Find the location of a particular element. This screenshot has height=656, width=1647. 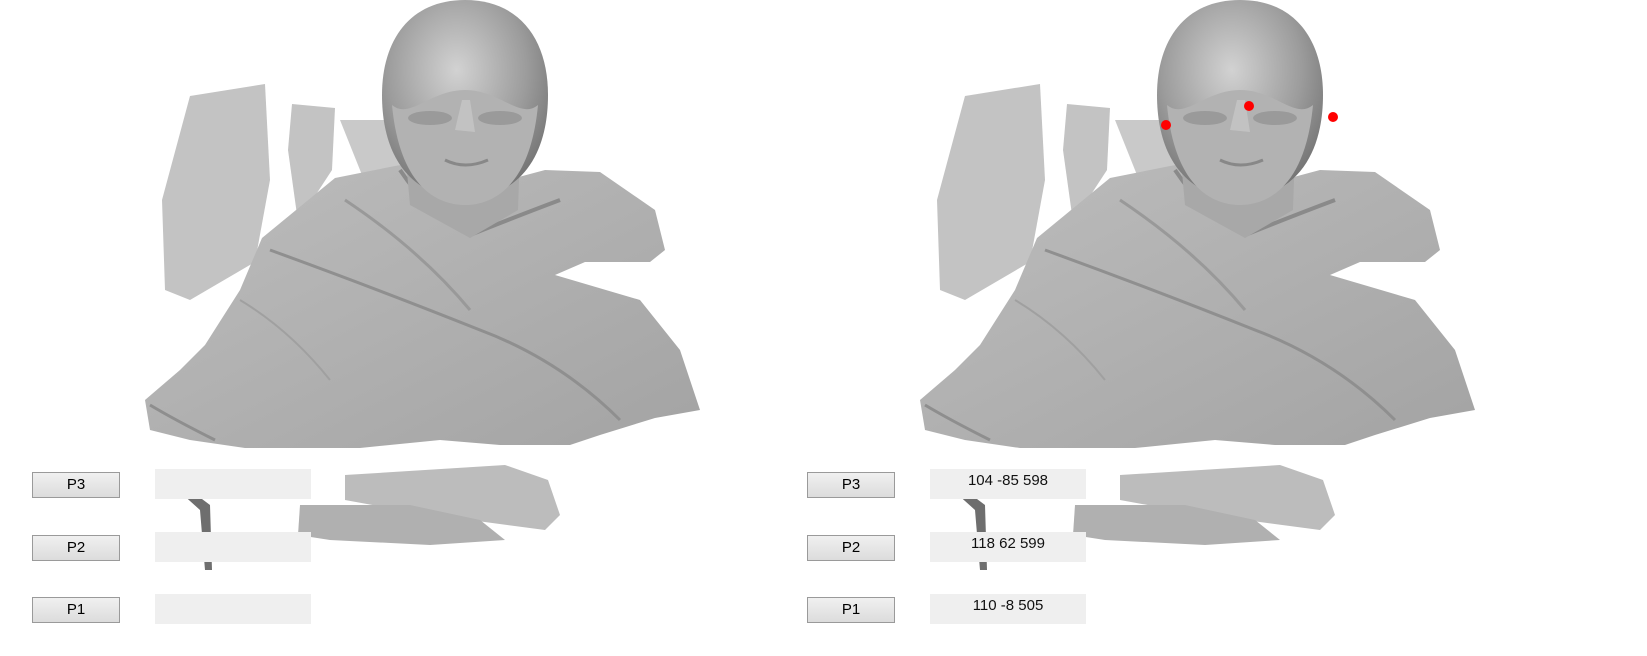

p2-field is located at coordinates (233, 547).